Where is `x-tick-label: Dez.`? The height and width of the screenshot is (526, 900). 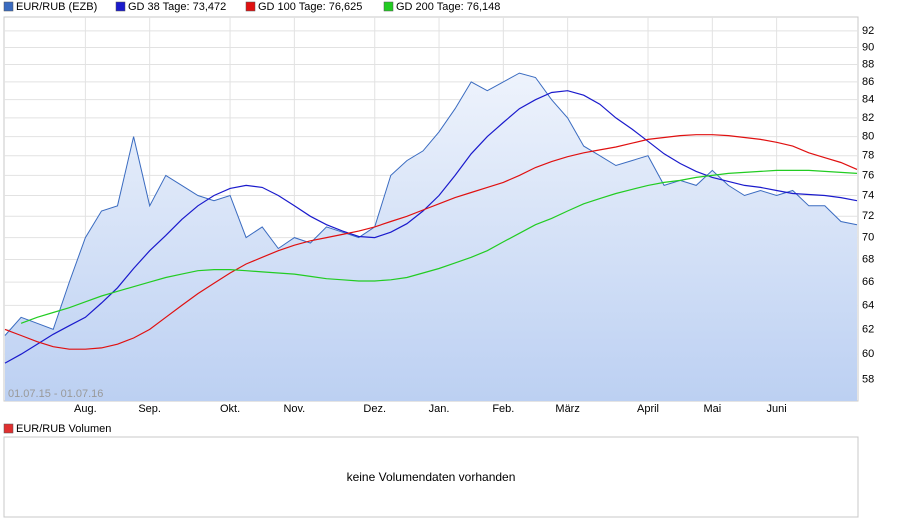 x-tick-label: Dez. is located at coordinates (374, 409).